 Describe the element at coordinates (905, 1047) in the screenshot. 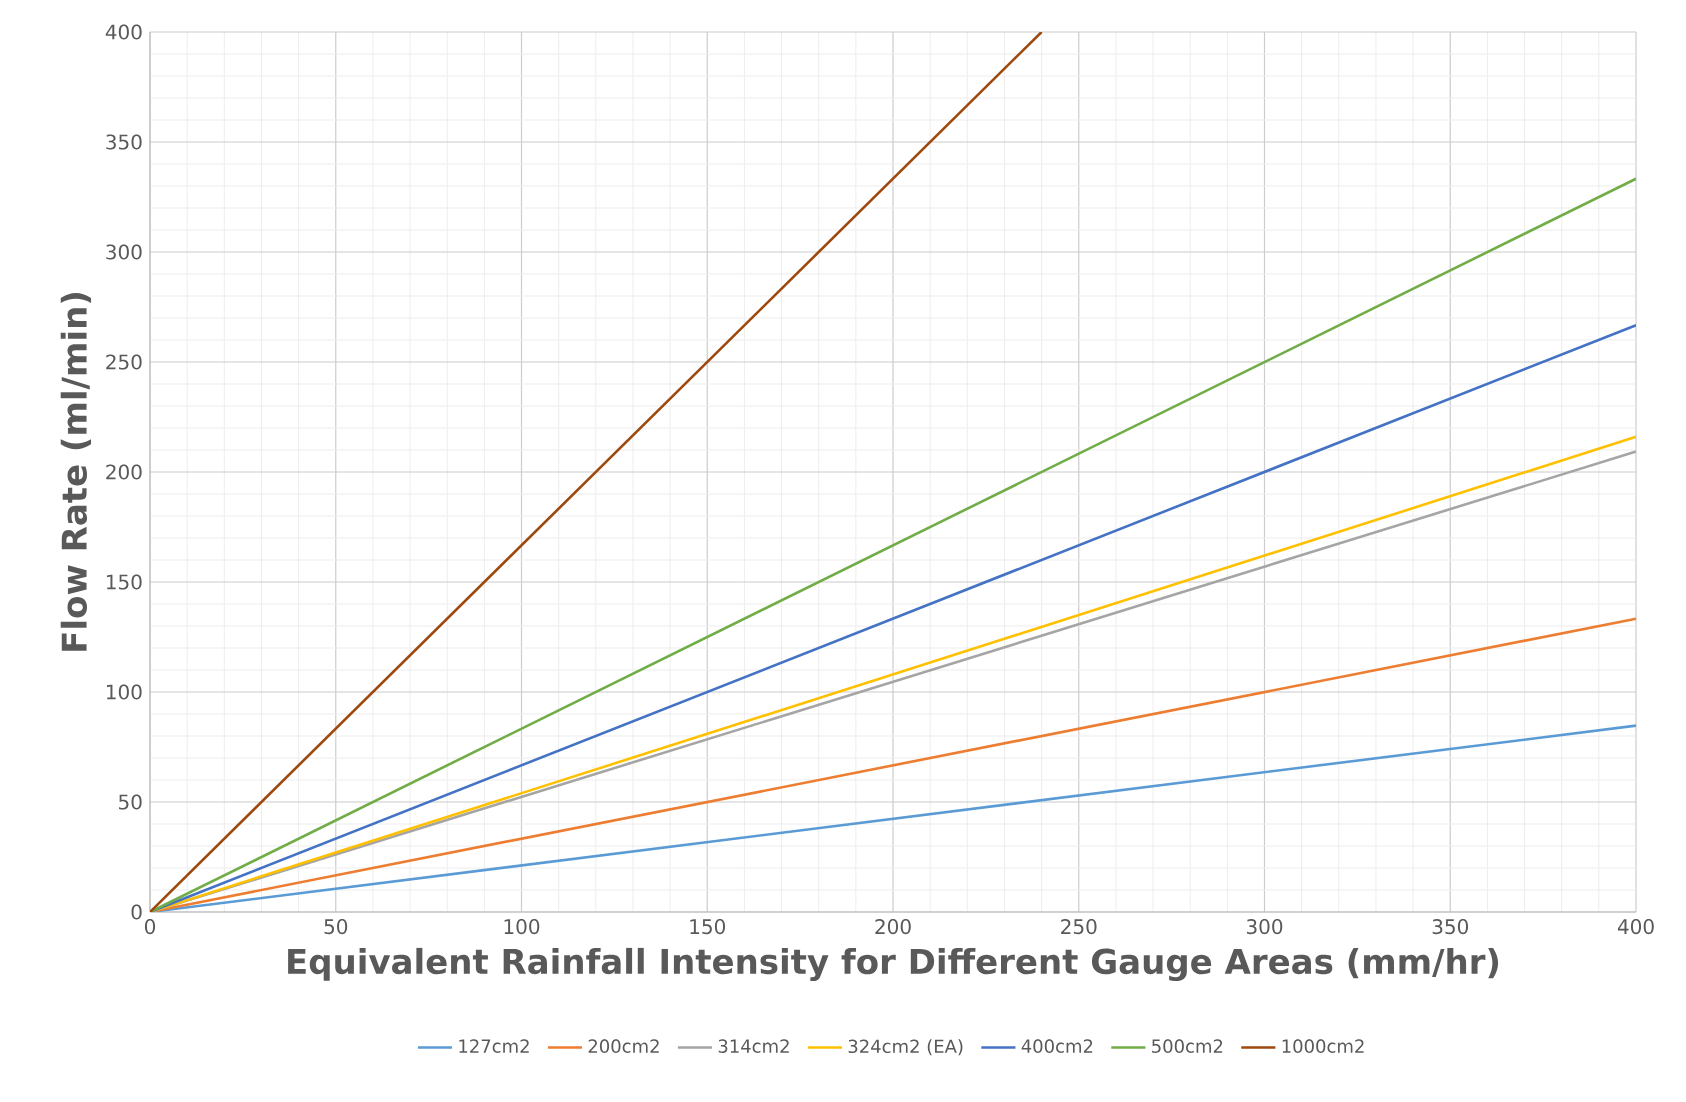

I see `legend-label: 324cm2 (EA)` at that location.